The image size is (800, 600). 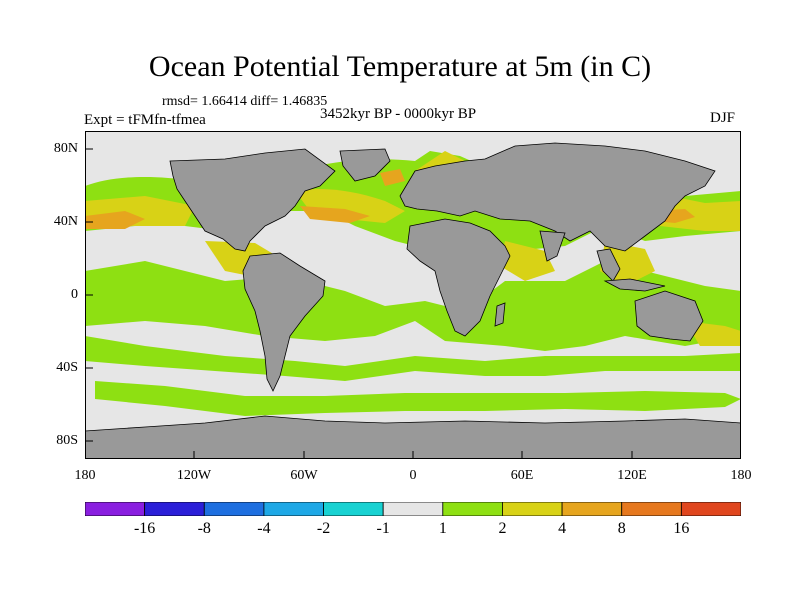 What do you see at coordinates (552, 246) in the screenshot?
I see `india` at bounding box center [552, 246].